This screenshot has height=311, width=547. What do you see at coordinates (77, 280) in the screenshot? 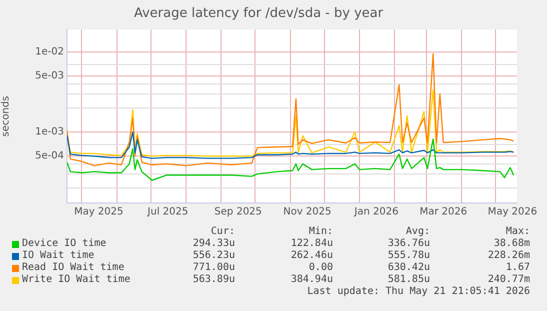
I see `legend-label: Write IO Wait time` at bounding box center [77, 280].